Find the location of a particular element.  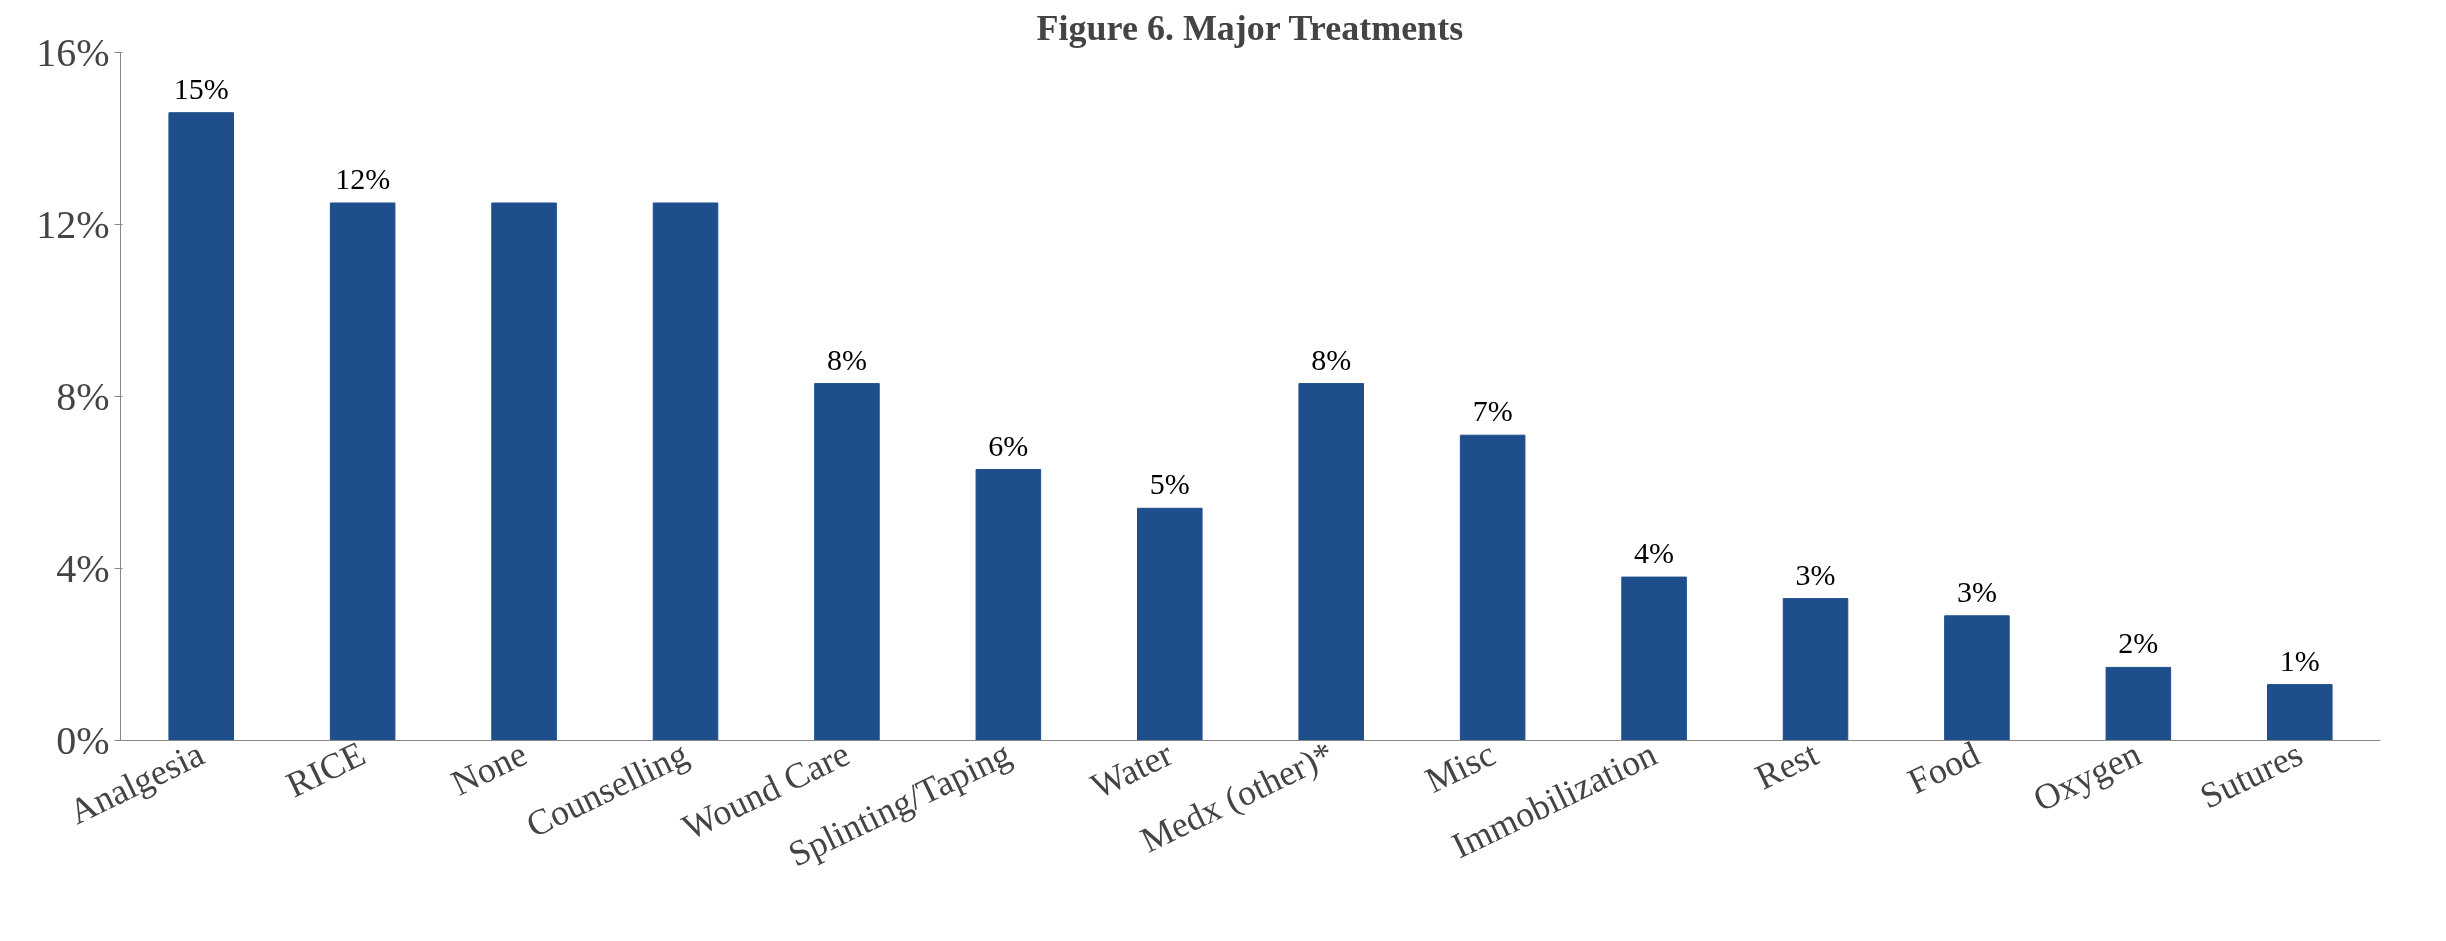

data-label: 6% is located at coordinates (1008, 445).